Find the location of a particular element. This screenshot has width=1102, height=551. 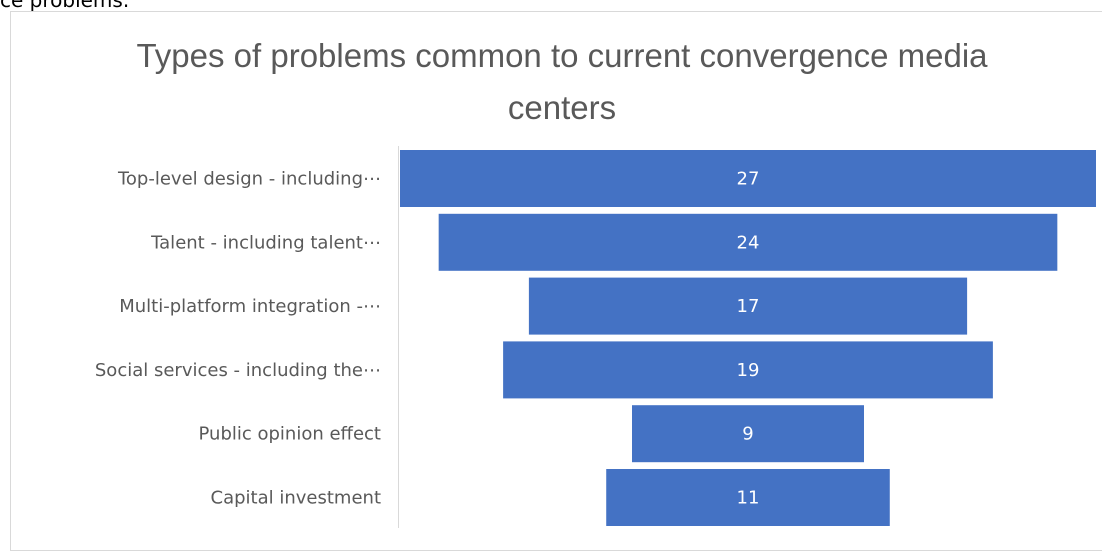

category-label: Social services - including the⋯ is located at coordinates (238, 370).